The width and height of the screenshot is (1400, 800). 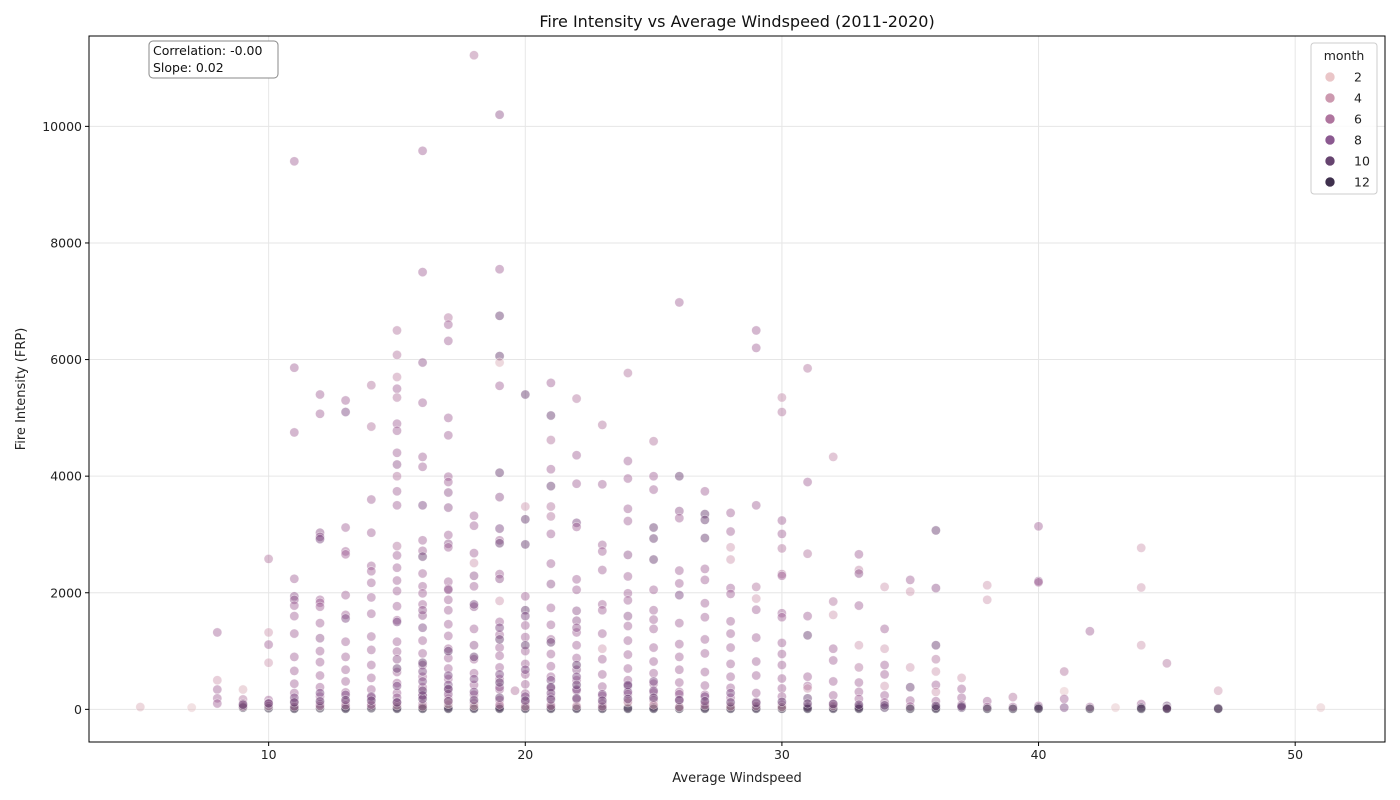 What do you see at coordinates (269, 754) in the screenshot?
I see `x-tick-label: 10` at bounding box center [269, 754].